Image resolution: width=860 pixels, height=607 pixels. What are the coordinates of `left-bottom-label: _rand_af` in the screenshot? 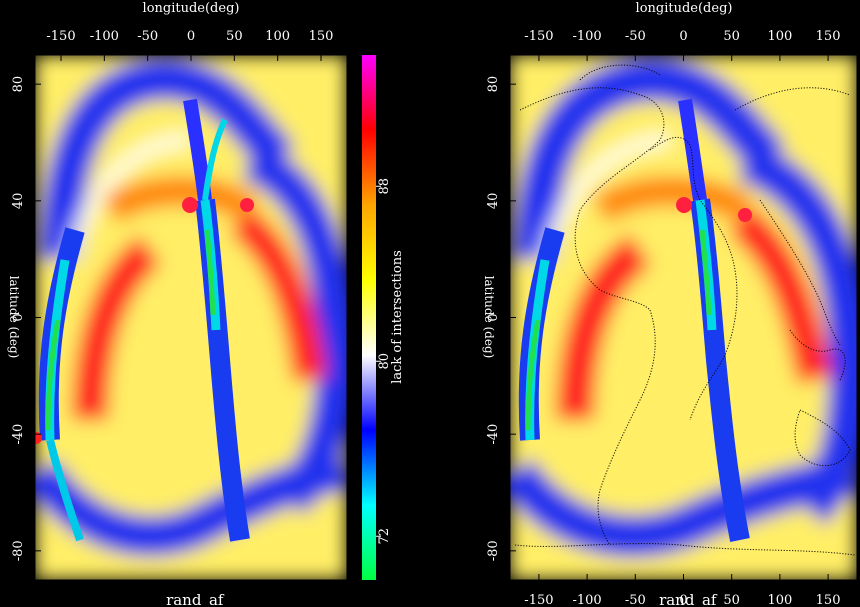 It's located at (192, 599).